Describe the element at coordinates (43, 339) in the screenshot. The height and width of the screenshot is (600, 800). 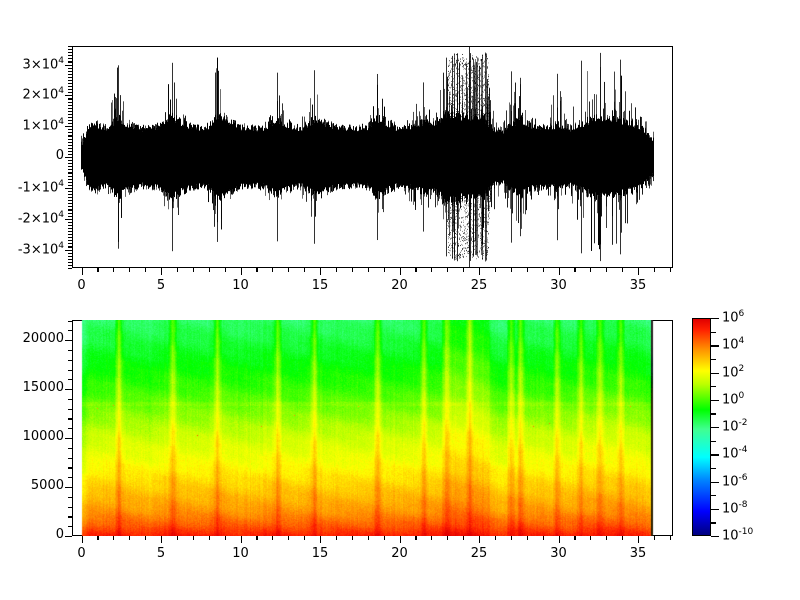
I see `y-tick-label: 20000` at that location.